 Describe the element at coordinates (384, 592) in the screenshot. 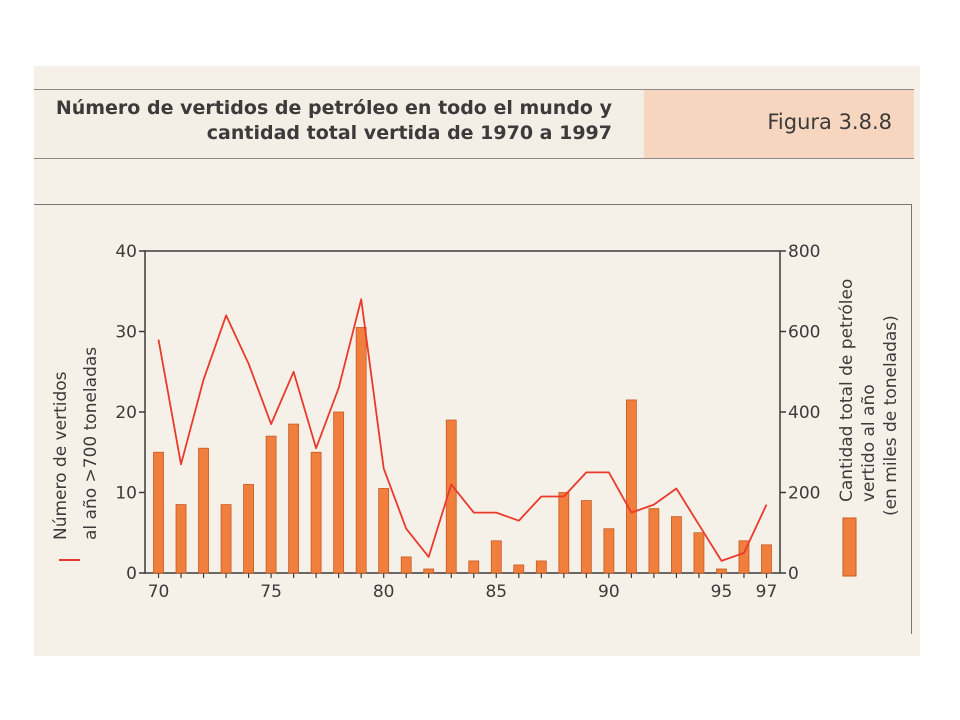

I see `x-tick-label: 80` at that location.